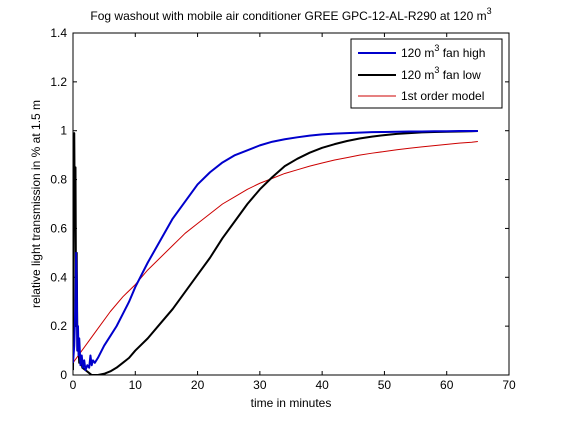  Describe the element at coordinates (509, 385) in the screenshot. I see `x-tick-label: 70` at that location.